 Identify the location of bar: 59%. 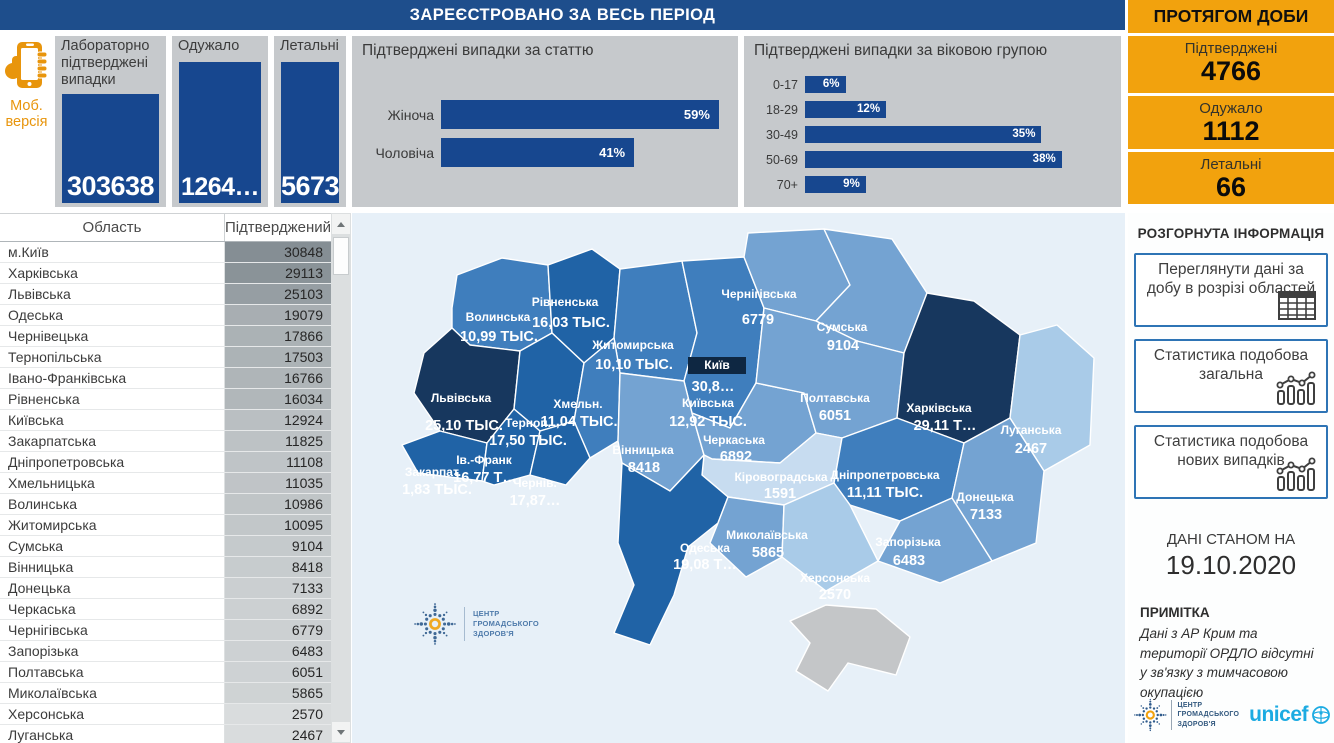
(580, 114).